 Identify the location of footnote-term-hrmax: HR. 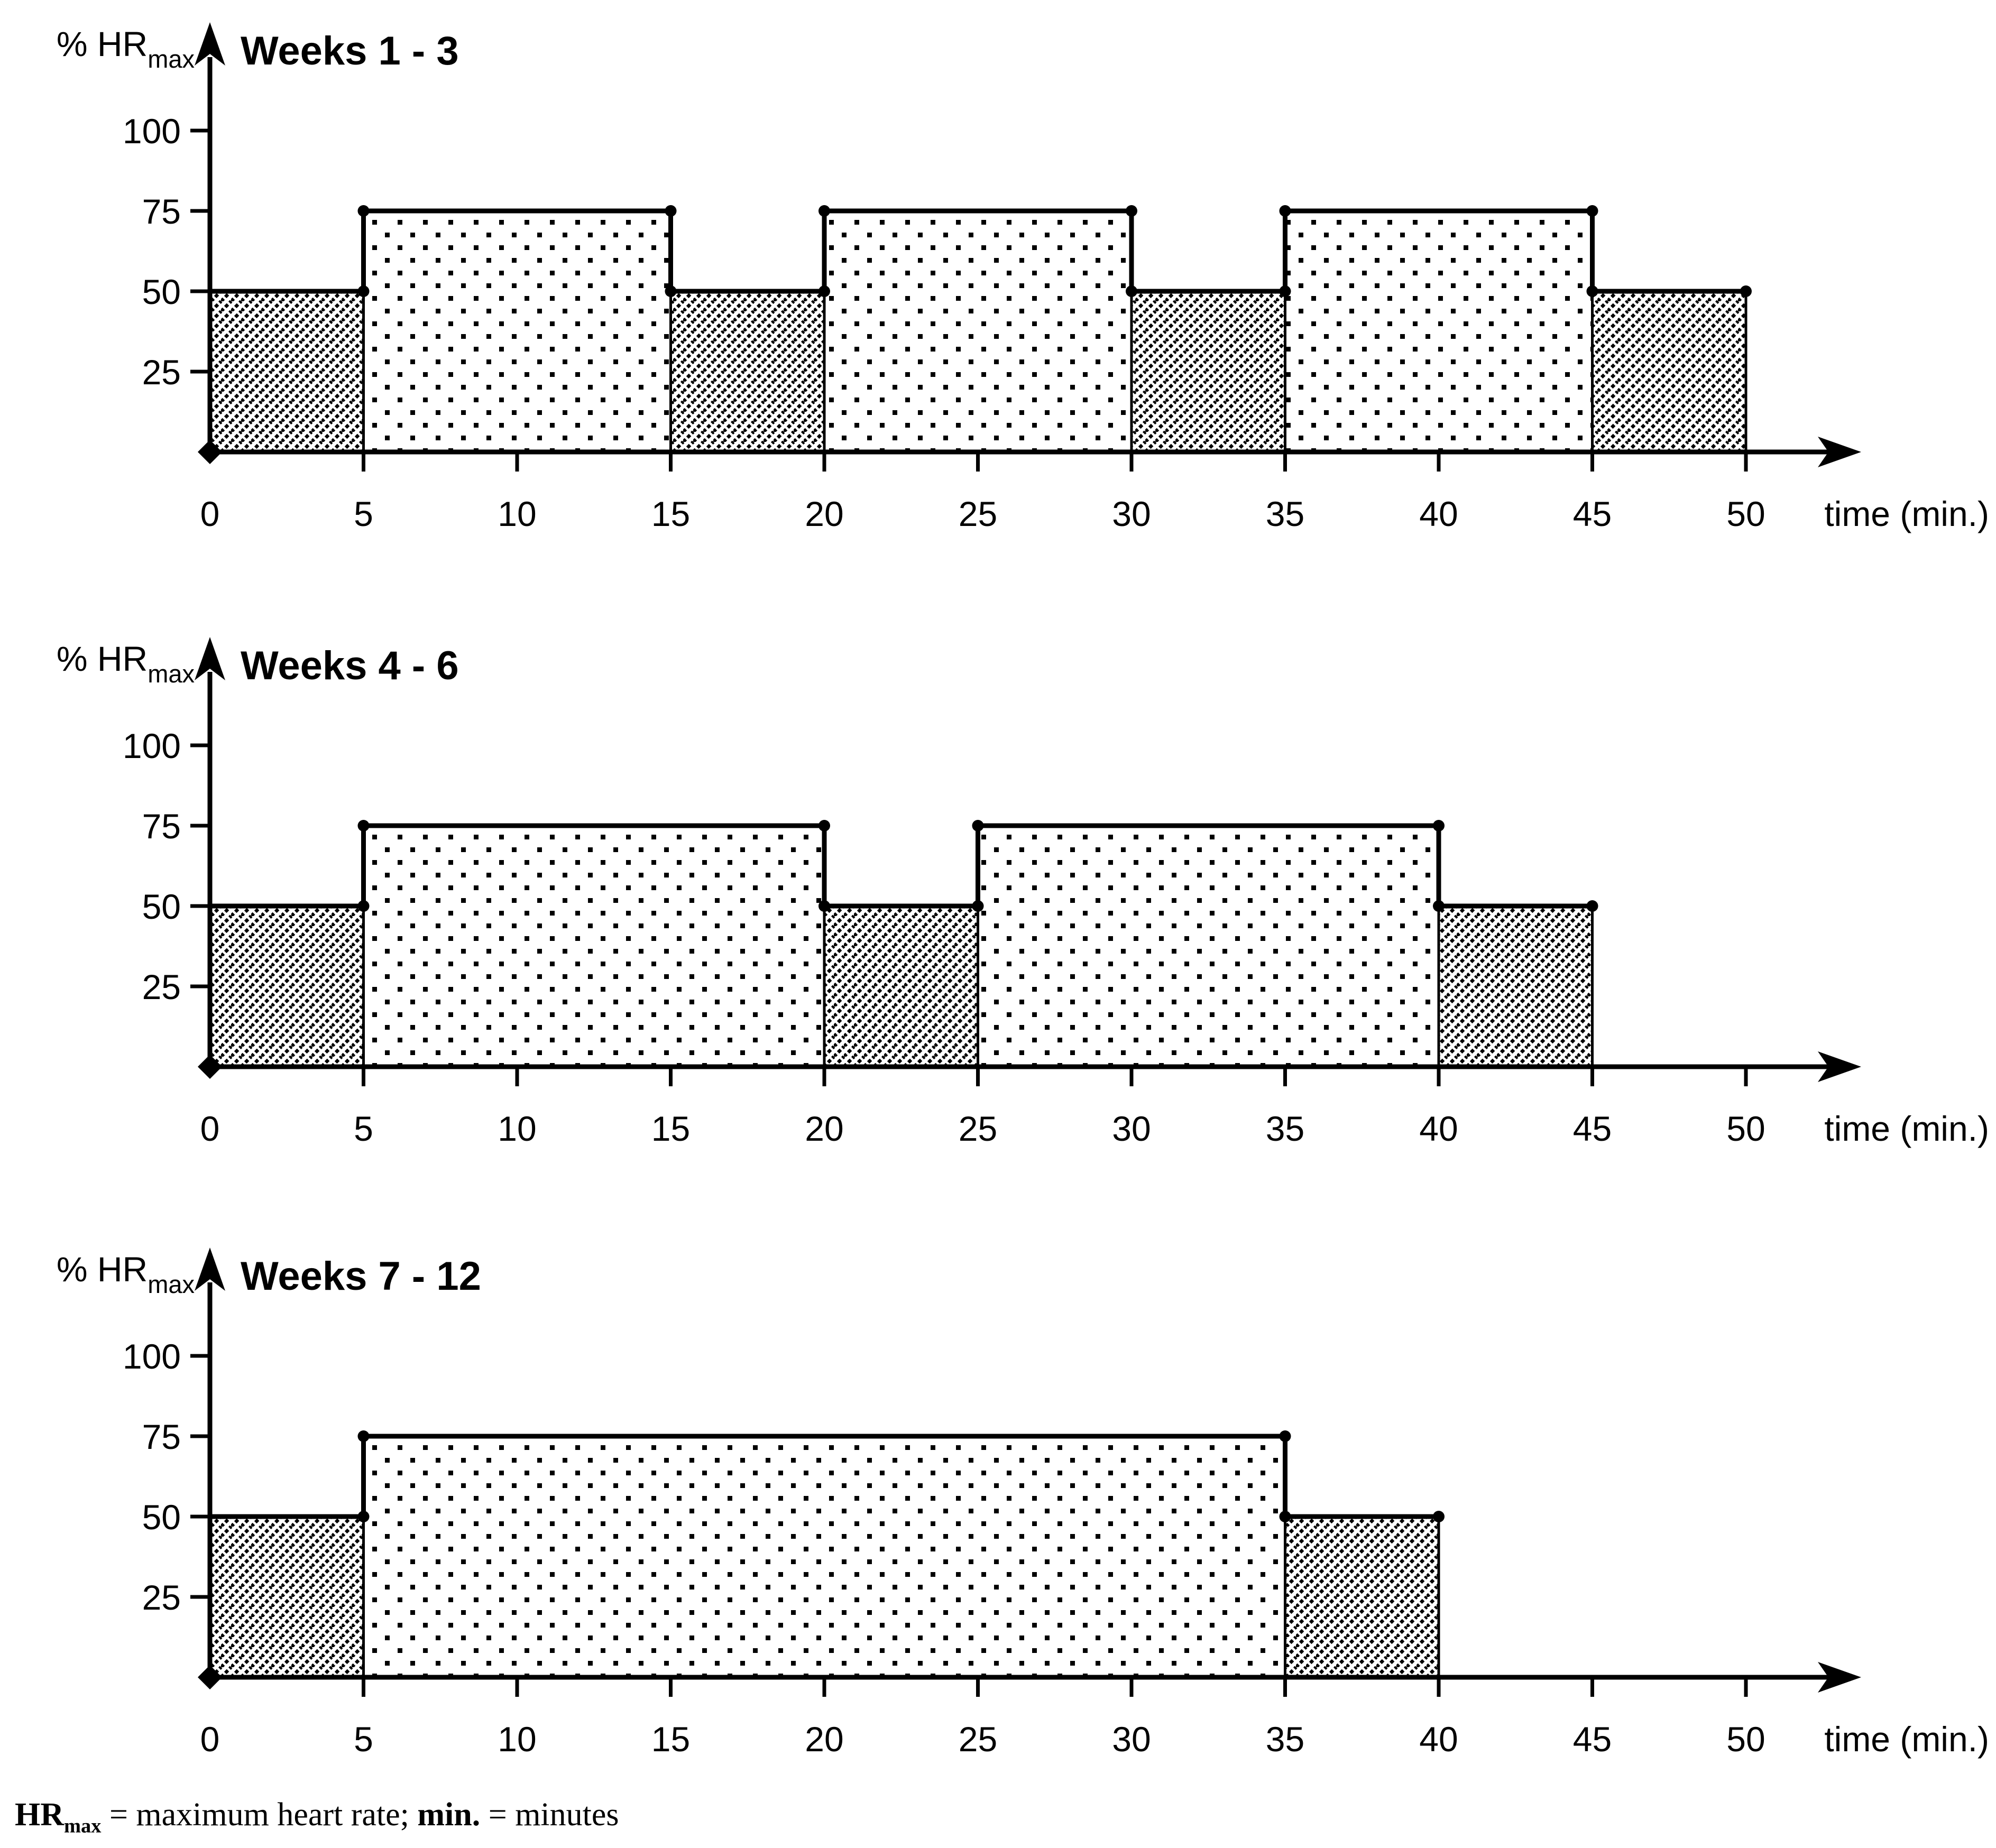
(39, 1815).